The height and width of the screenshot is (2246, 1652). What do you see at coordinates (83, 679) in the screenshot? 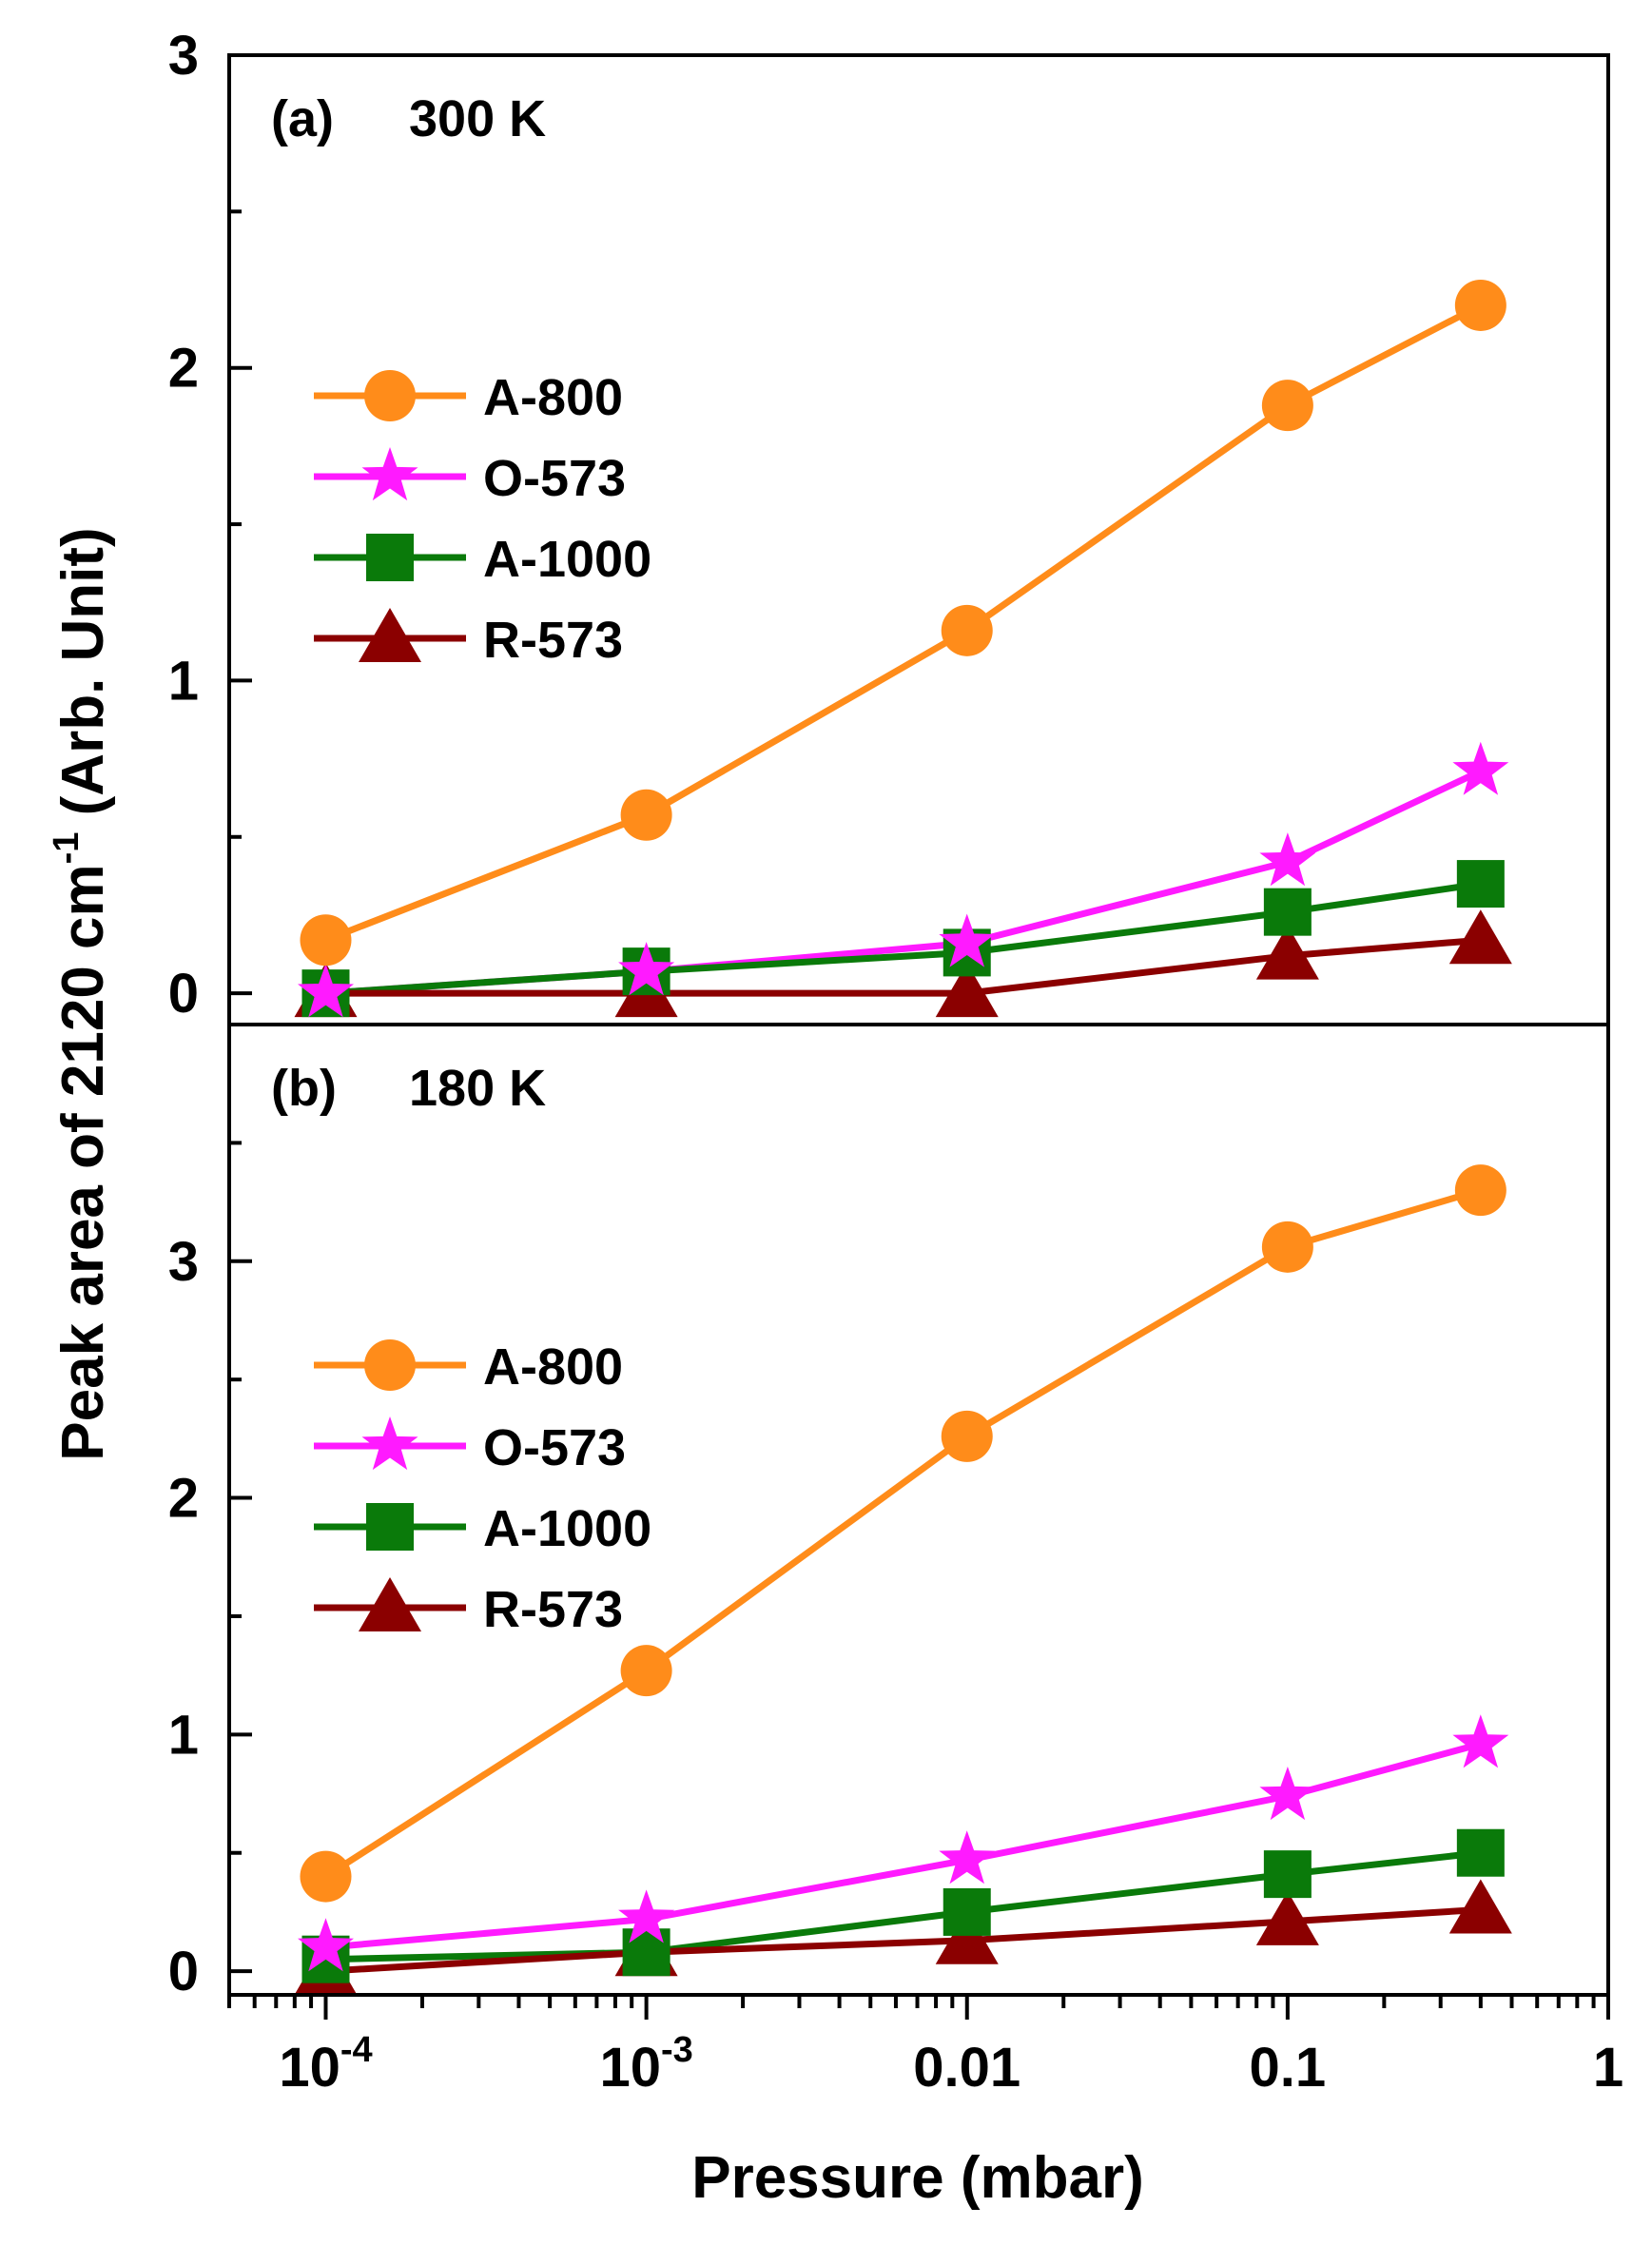
I see `y-axis-title-tail: (Arb. Unit)` at bounding box center [83, 679].